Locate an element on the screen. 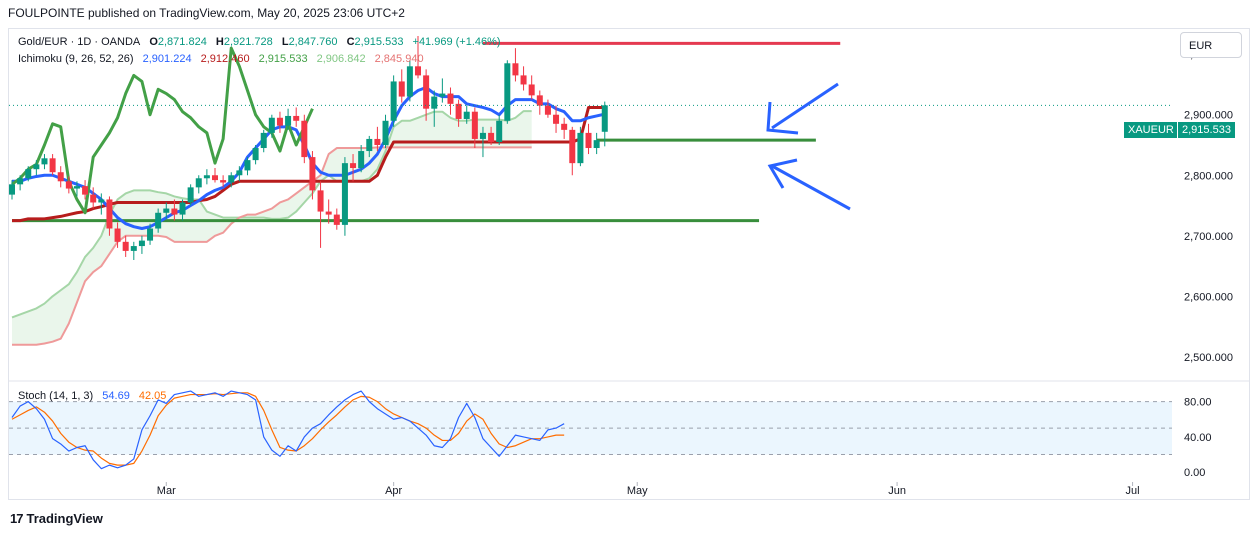  tradingview-logo: 17 TradingView is located at coordinates (56, 518).